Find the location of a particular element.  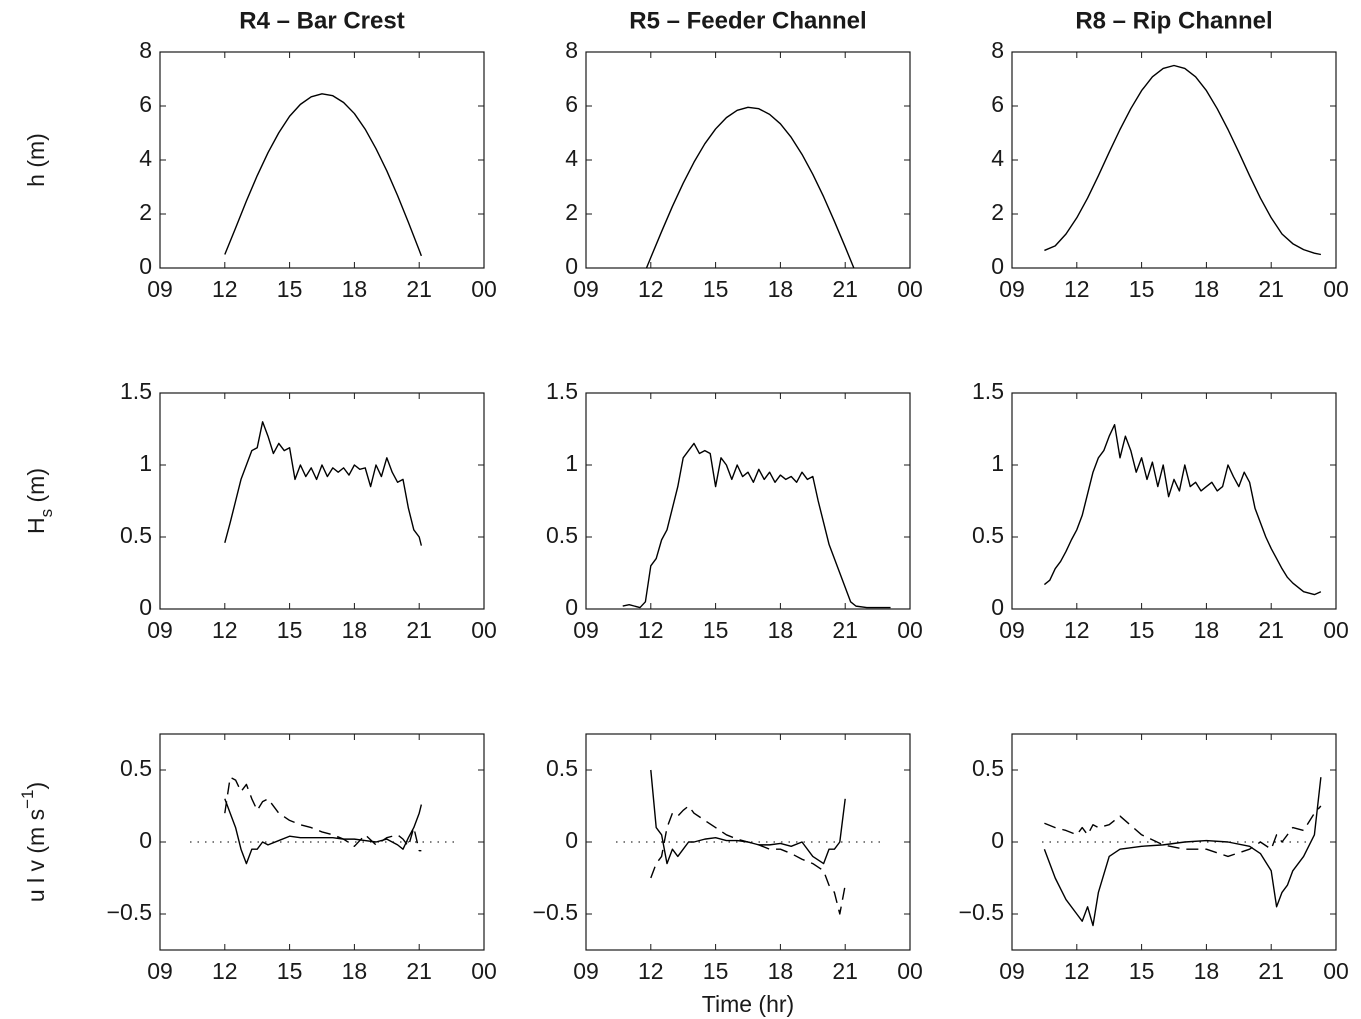

chart-title: R8 – Rip Channel is located at coordinates (1173, 20).